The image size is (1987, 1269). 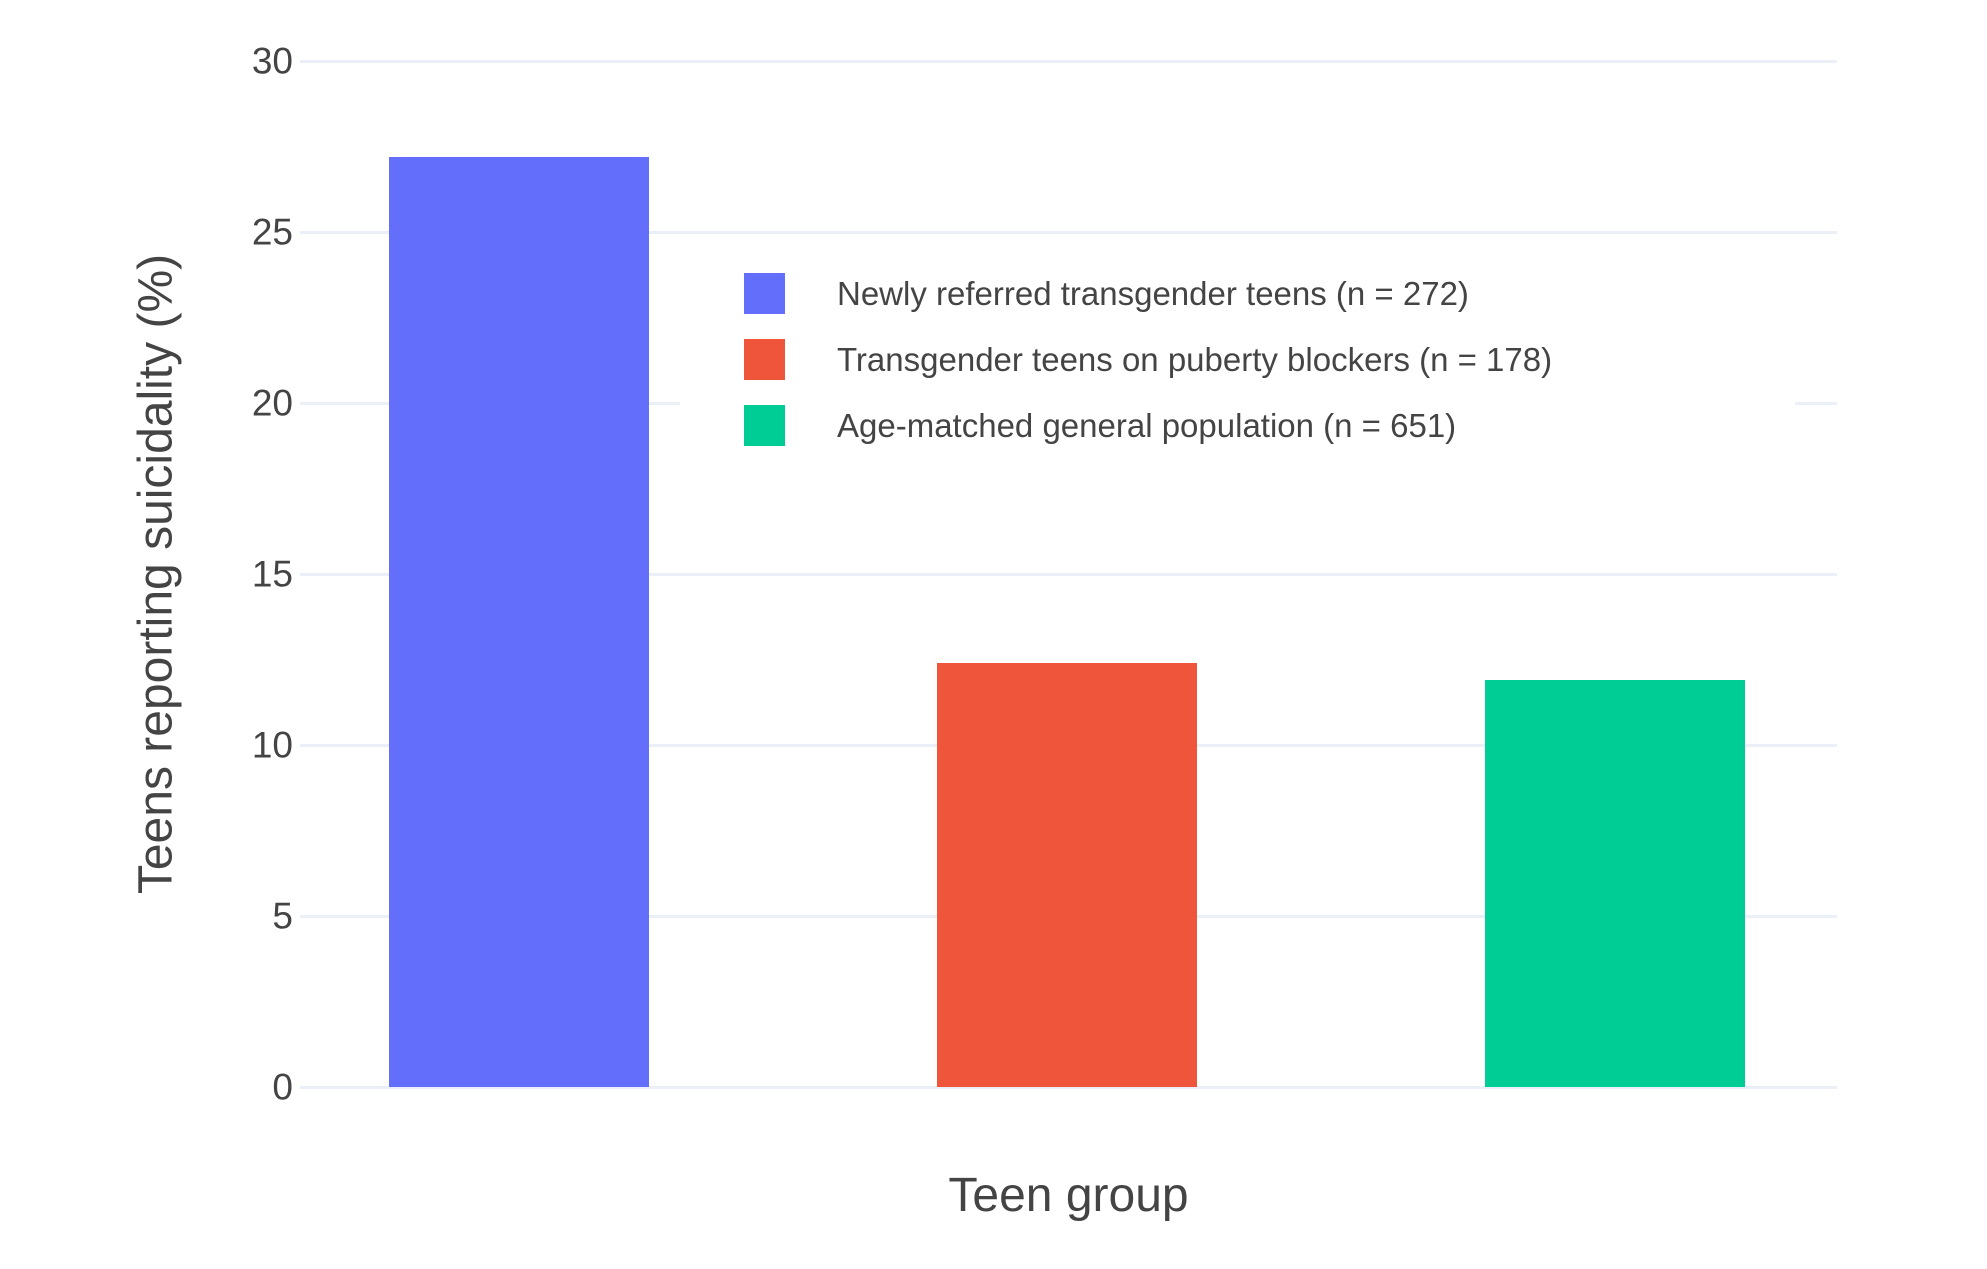 What do you see at coordinates (272, 61) in the screenshot?
I see `y-tick-label-30: 30` at bounding box center [272, 61].